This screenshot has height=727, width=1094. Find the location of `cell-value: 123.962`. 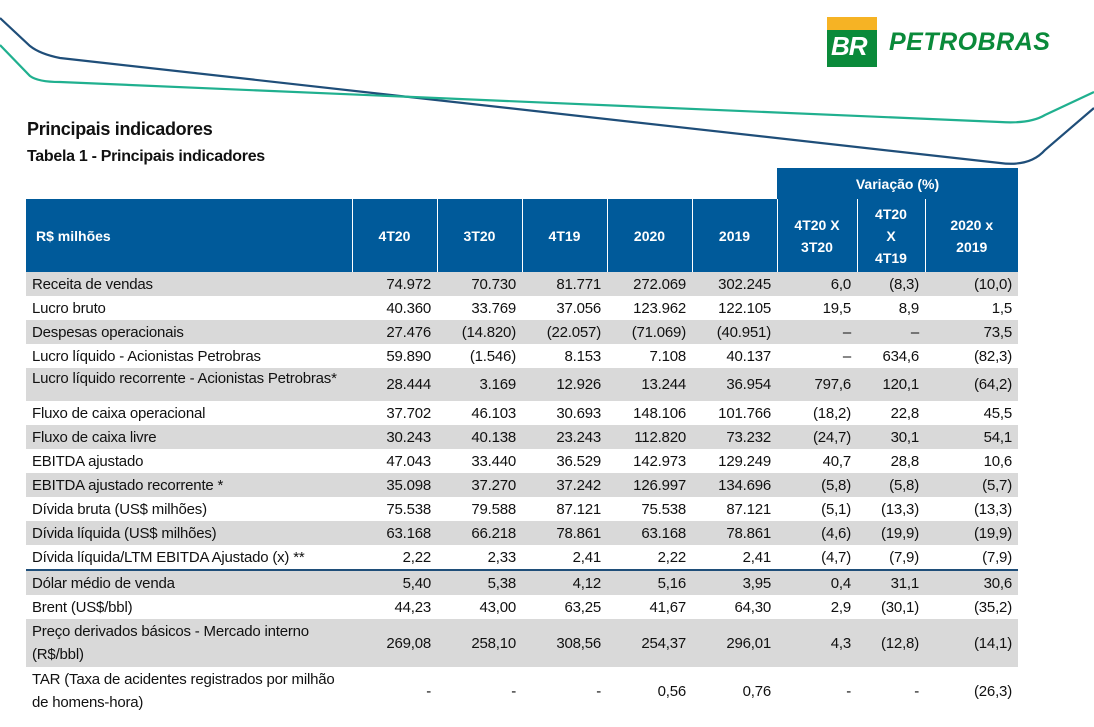

cell-value: 123.962 is located at coordinates (659, 308).